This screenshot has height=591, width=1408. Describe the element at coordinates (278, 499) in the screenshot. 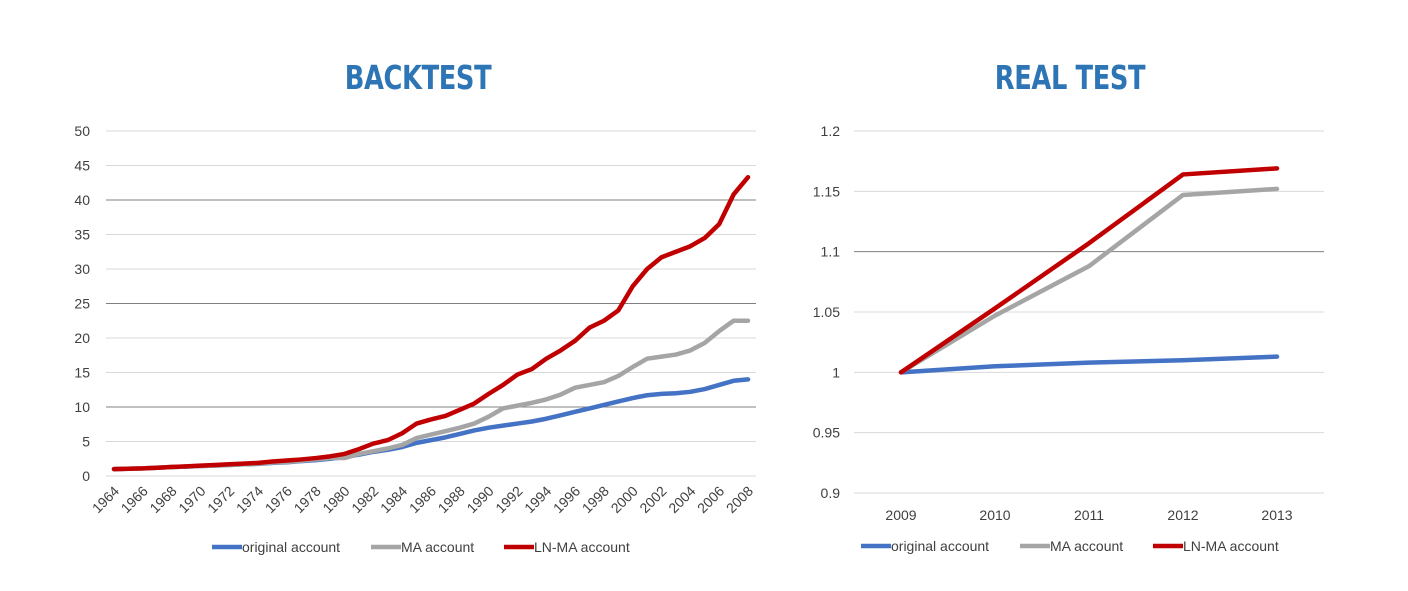

I see `backtest-x-tick-label: 1976` at that location.